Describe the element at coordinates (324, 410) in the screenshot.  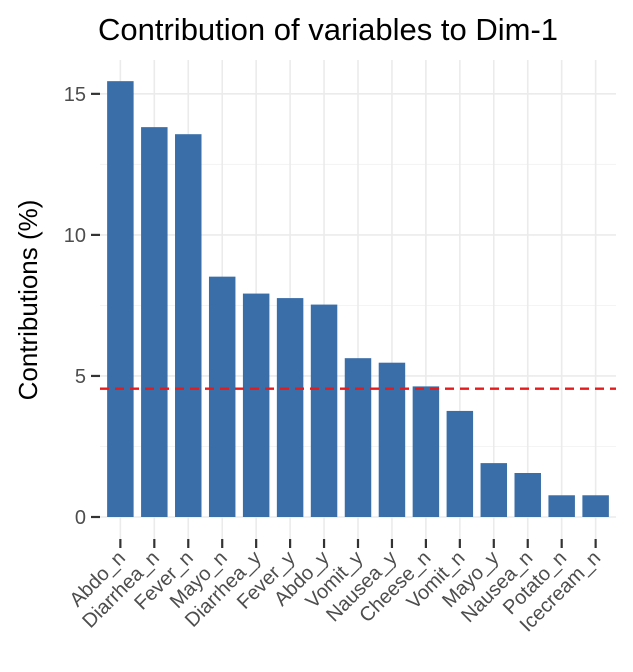
I see `bar-abdo-y` at that location.